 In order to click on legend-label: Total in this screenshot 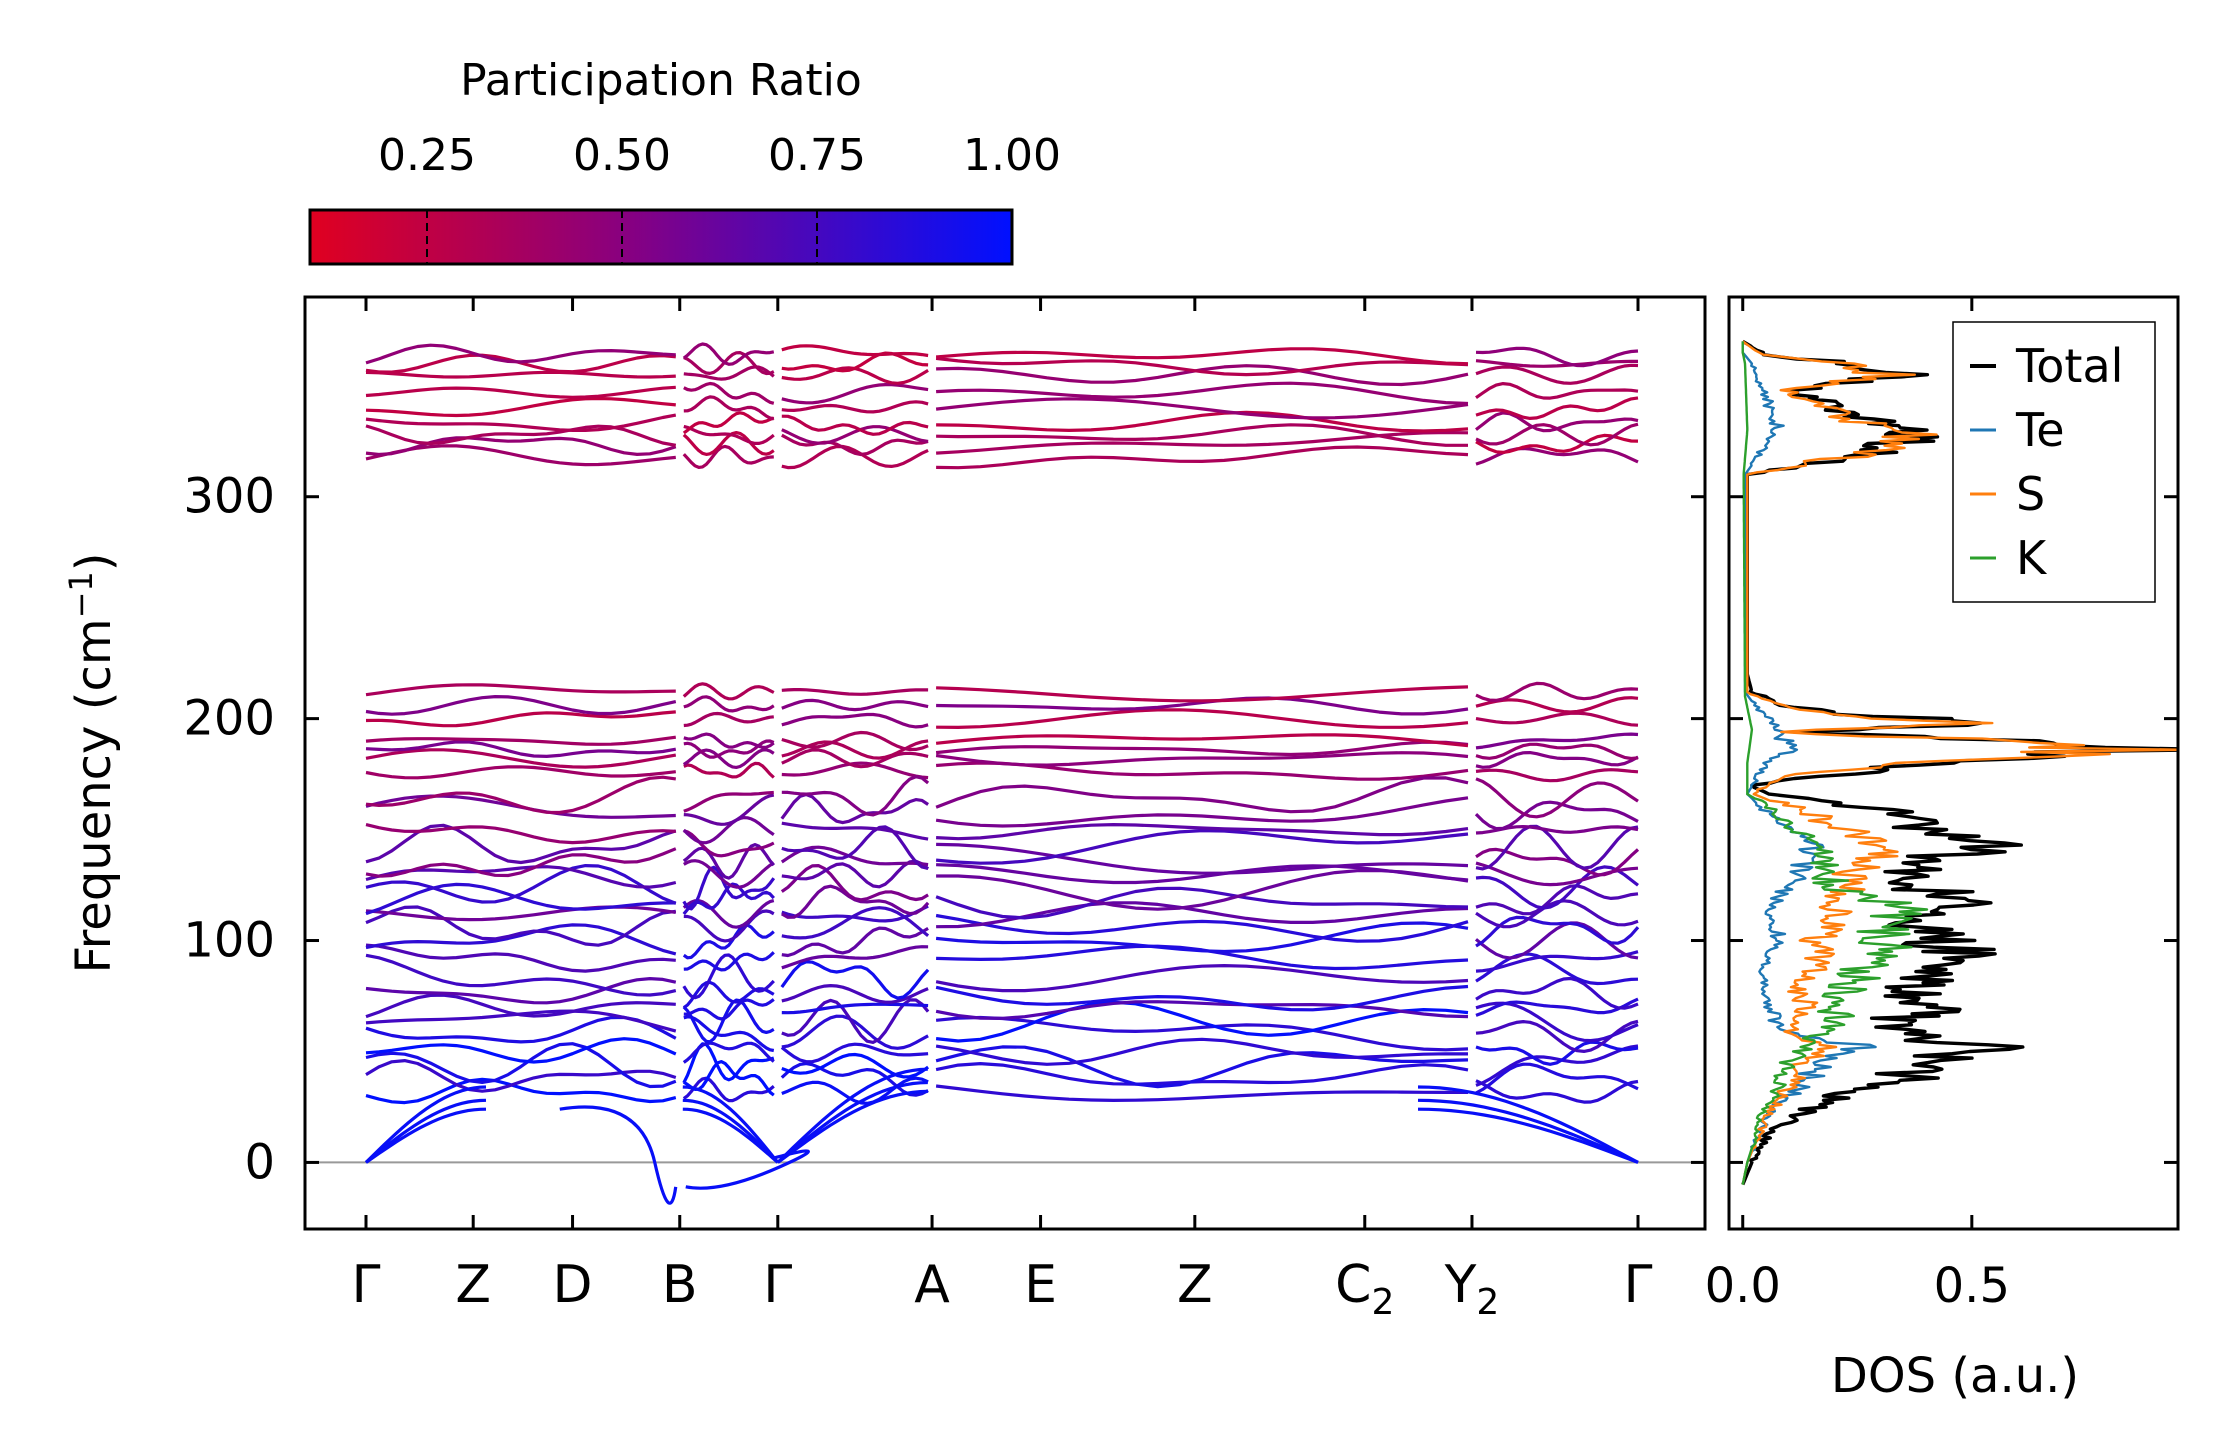, I will do `click(2069, 366)`.